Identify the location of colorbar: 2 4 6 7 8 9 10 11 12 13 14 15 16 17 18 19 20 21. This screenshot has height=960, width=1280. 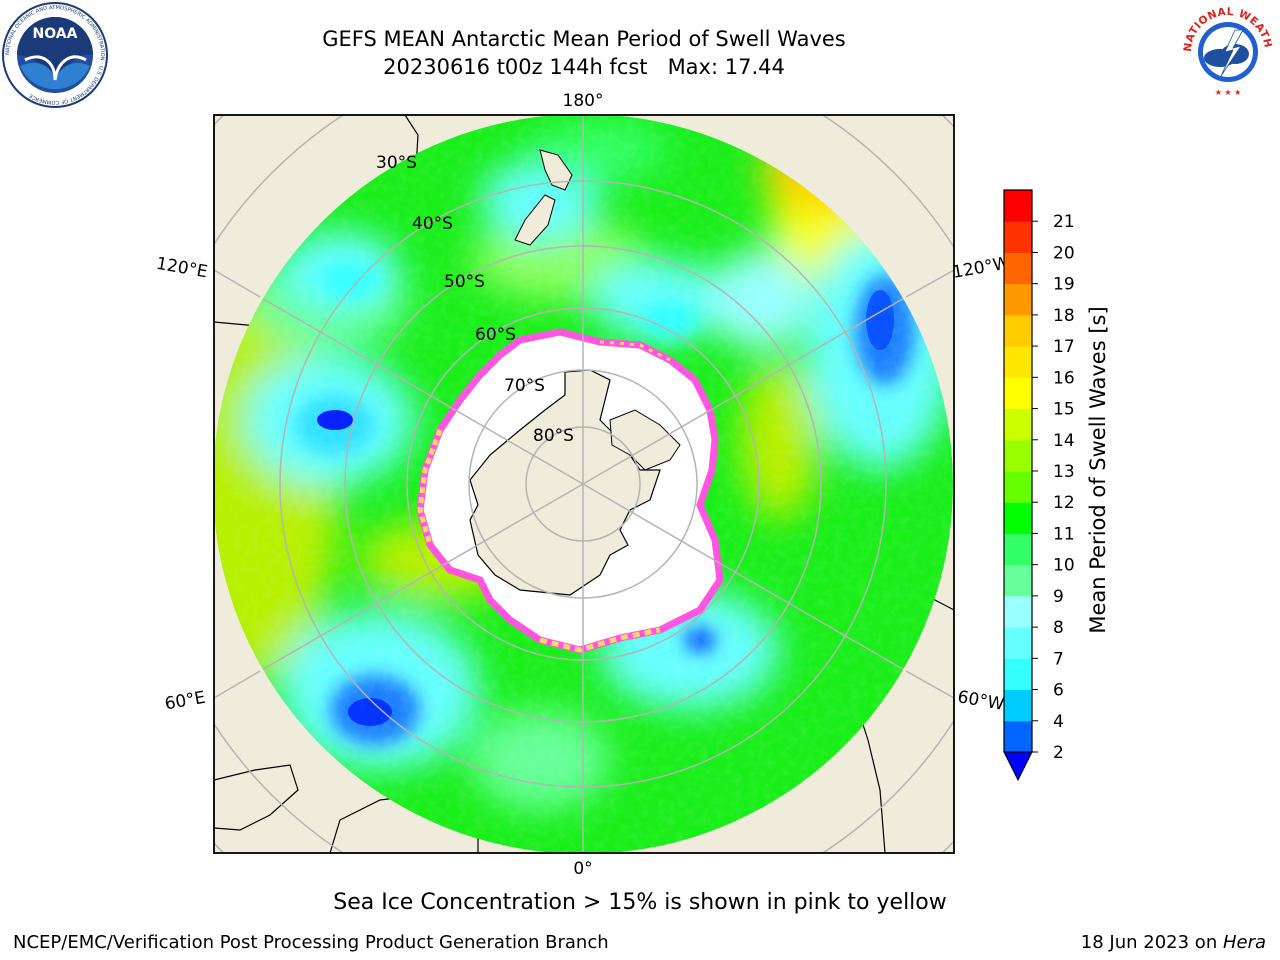
(1039, 485).